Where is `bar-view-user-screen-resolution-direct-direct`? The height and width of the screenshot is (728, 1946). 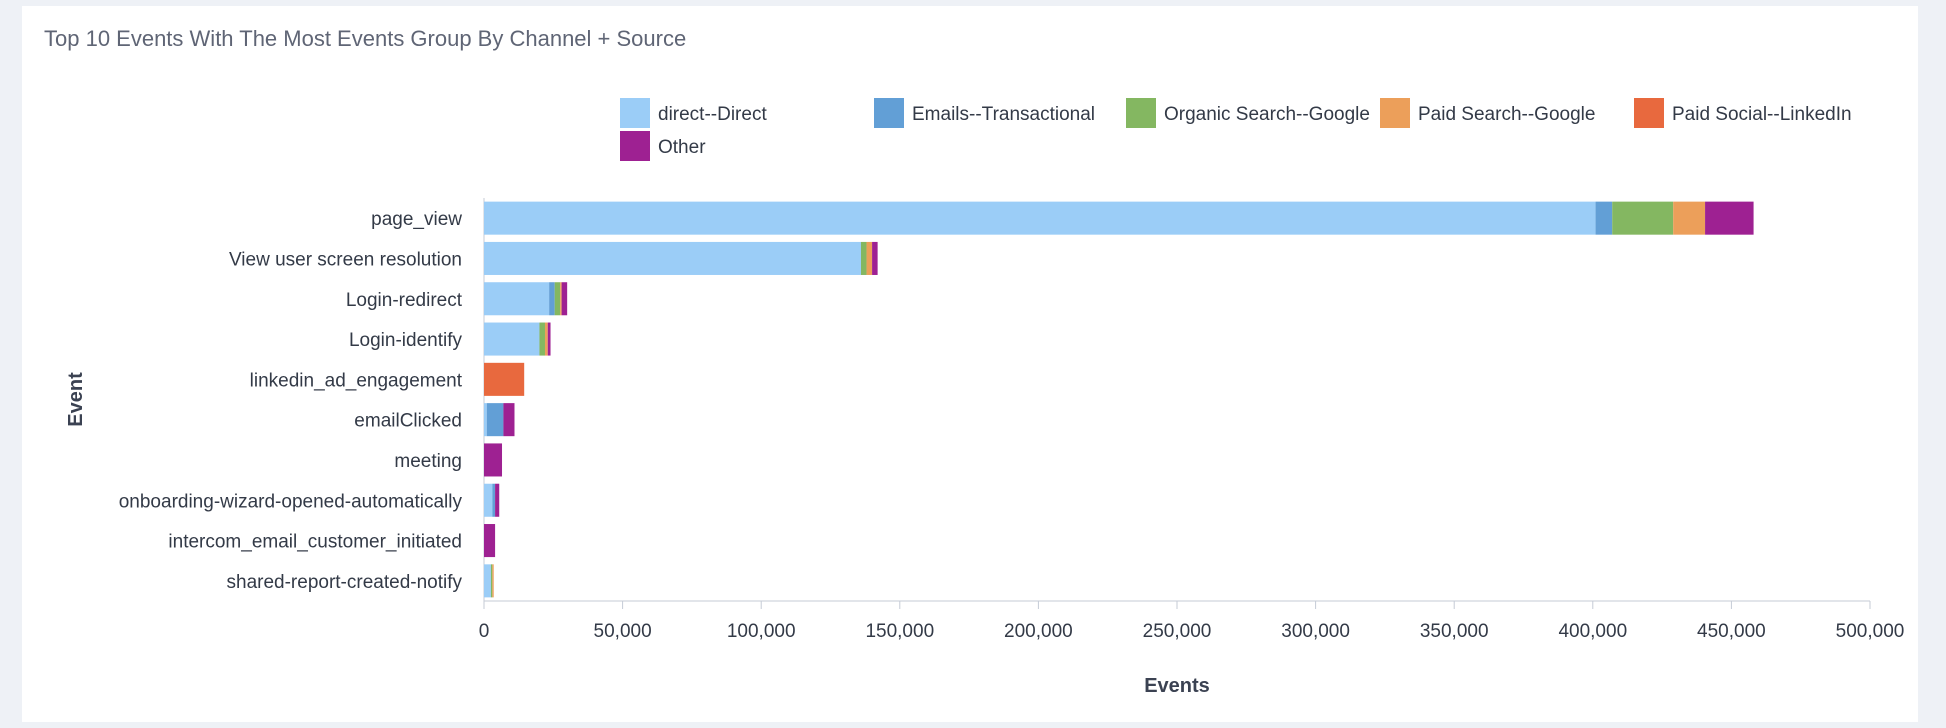 bar-view-user-screen-resolution-direct-direct is located at coordinates (672, 258).